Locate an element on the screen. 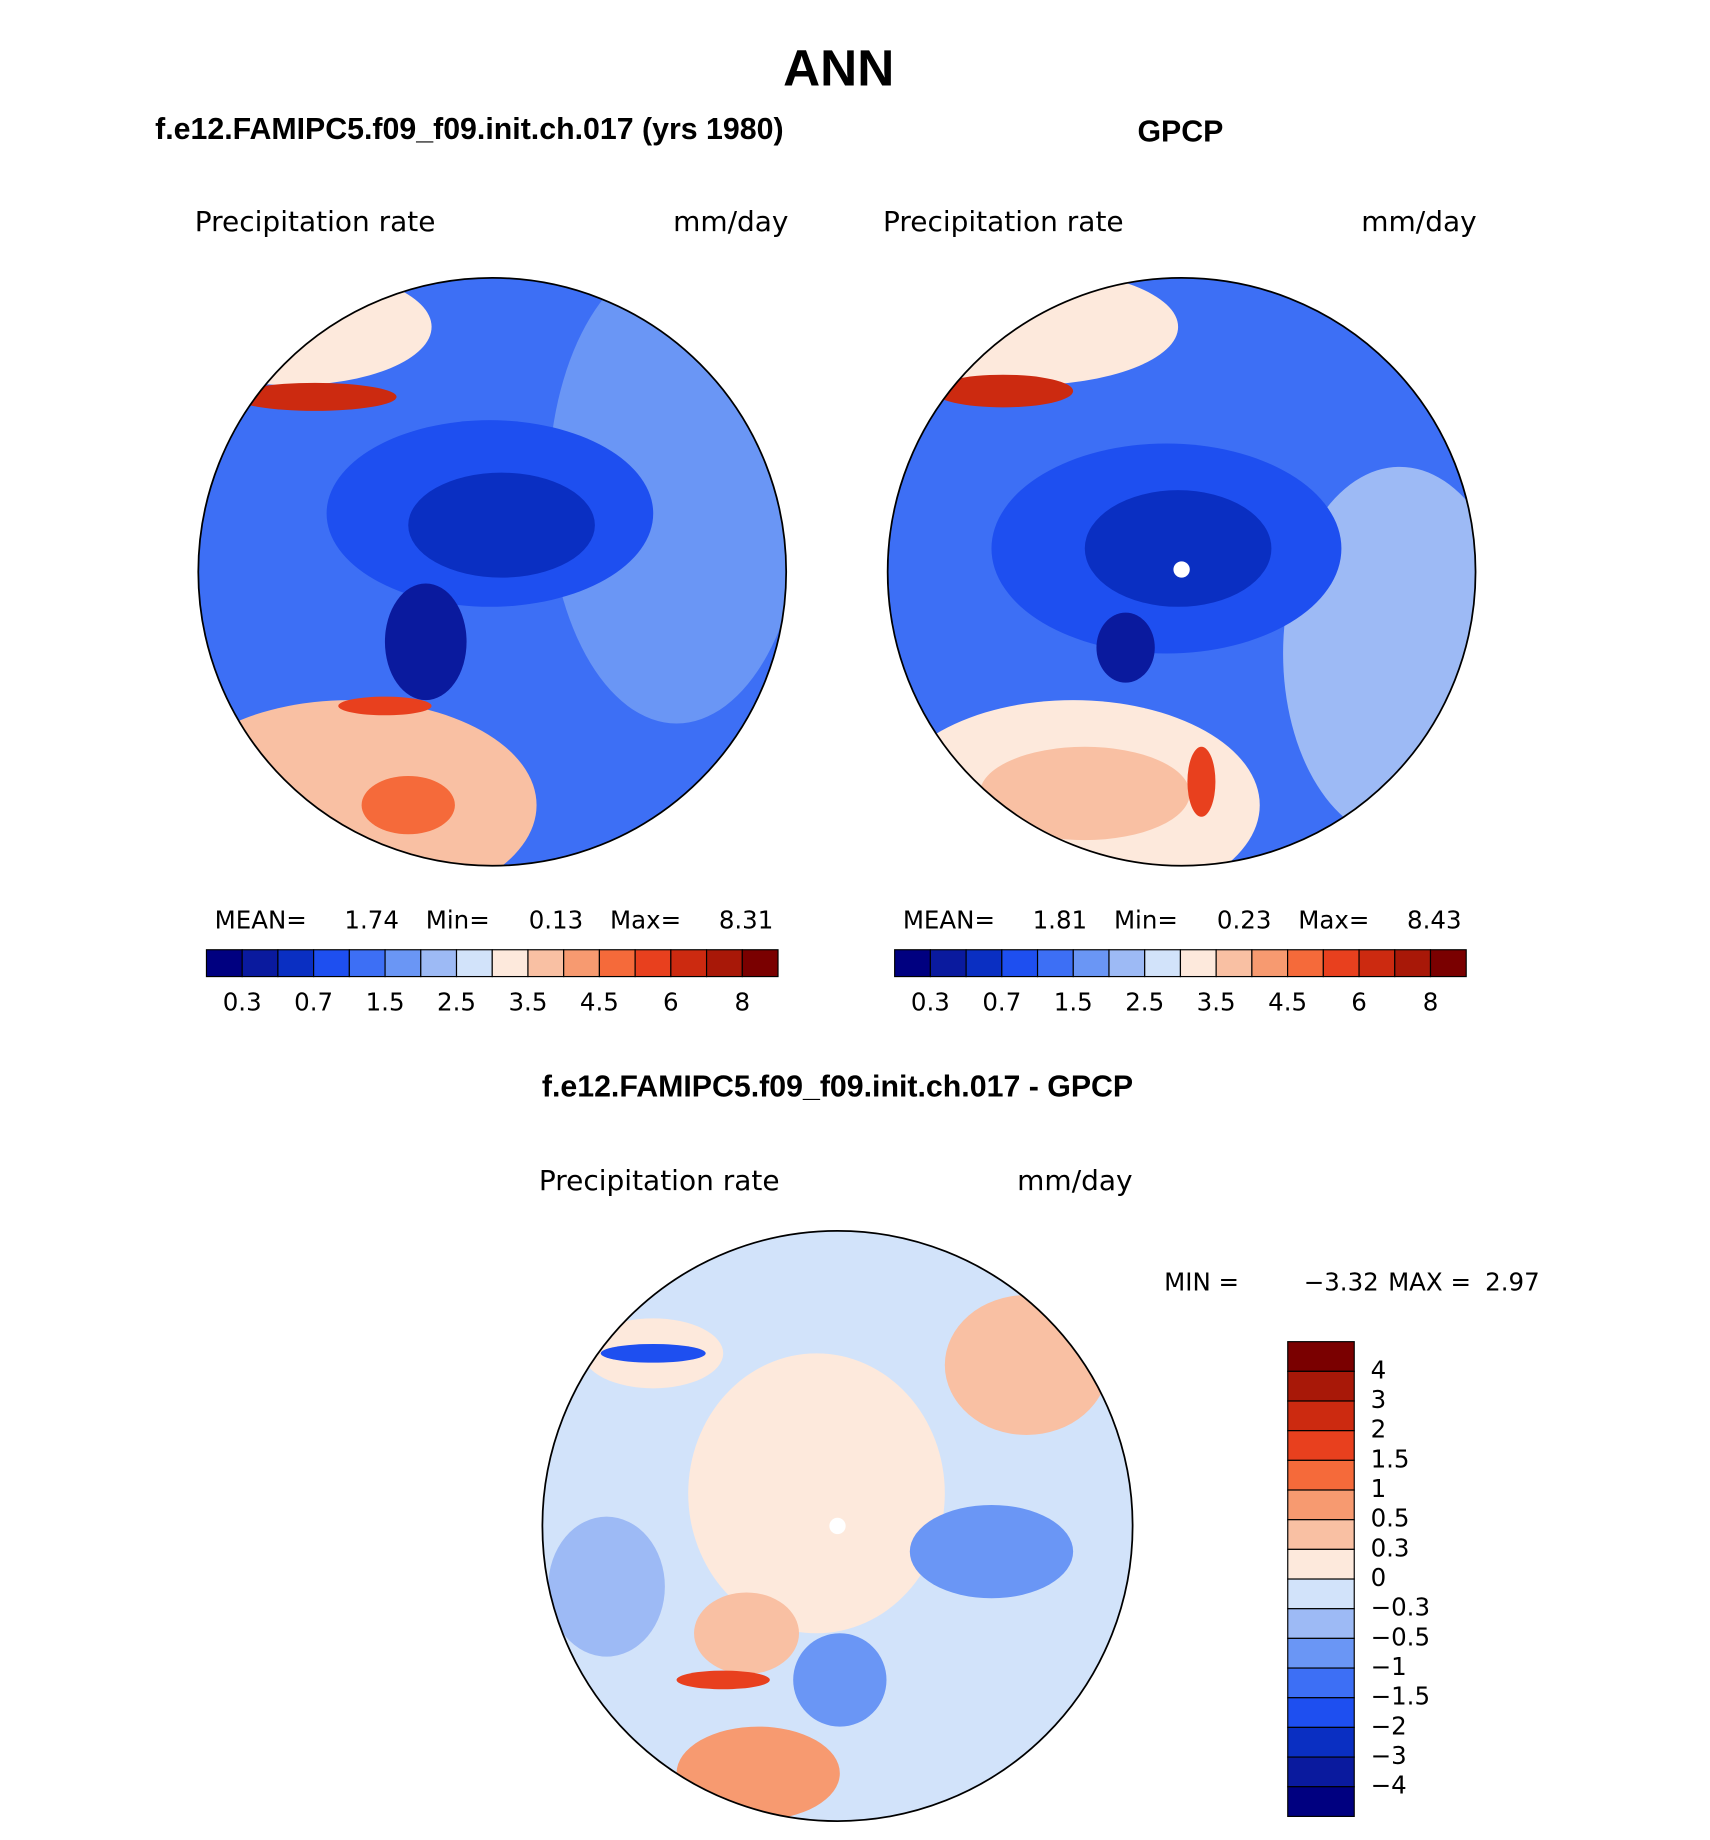 This screenshot has height=1840, width=1710. stat-value: 8.31 is located at coordinates (746, 920).